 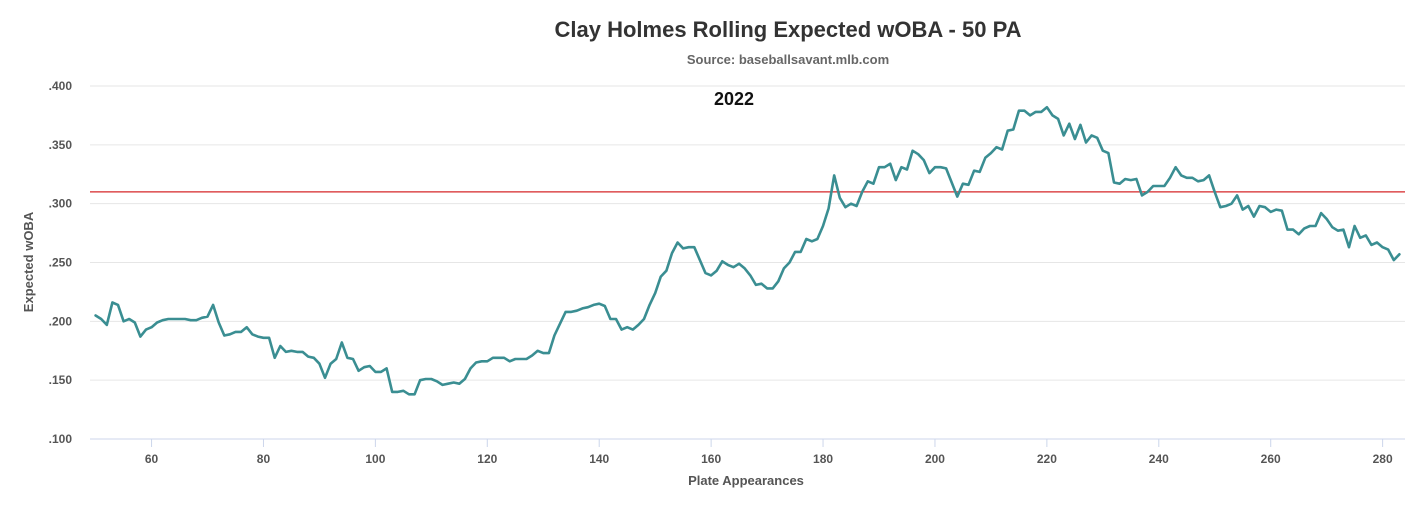 What do you see at coordinates (1383, 459) in the screenshot?
I see `x-tick-label: 280` at bounding box center [1383, 459].